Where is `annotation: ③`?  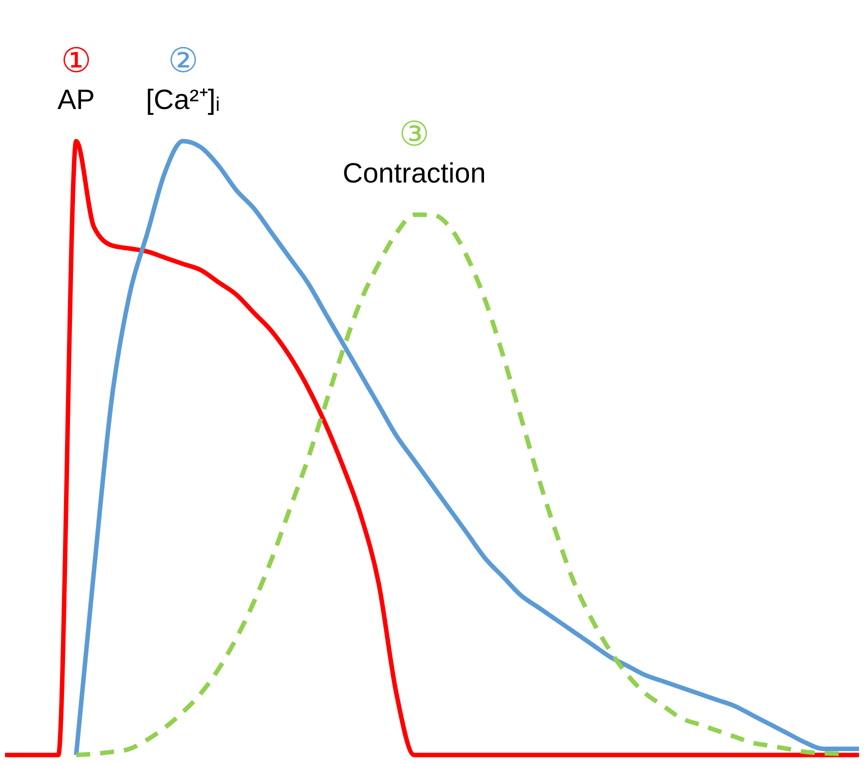 annotation: ③ is located at coordinates (414, 135).